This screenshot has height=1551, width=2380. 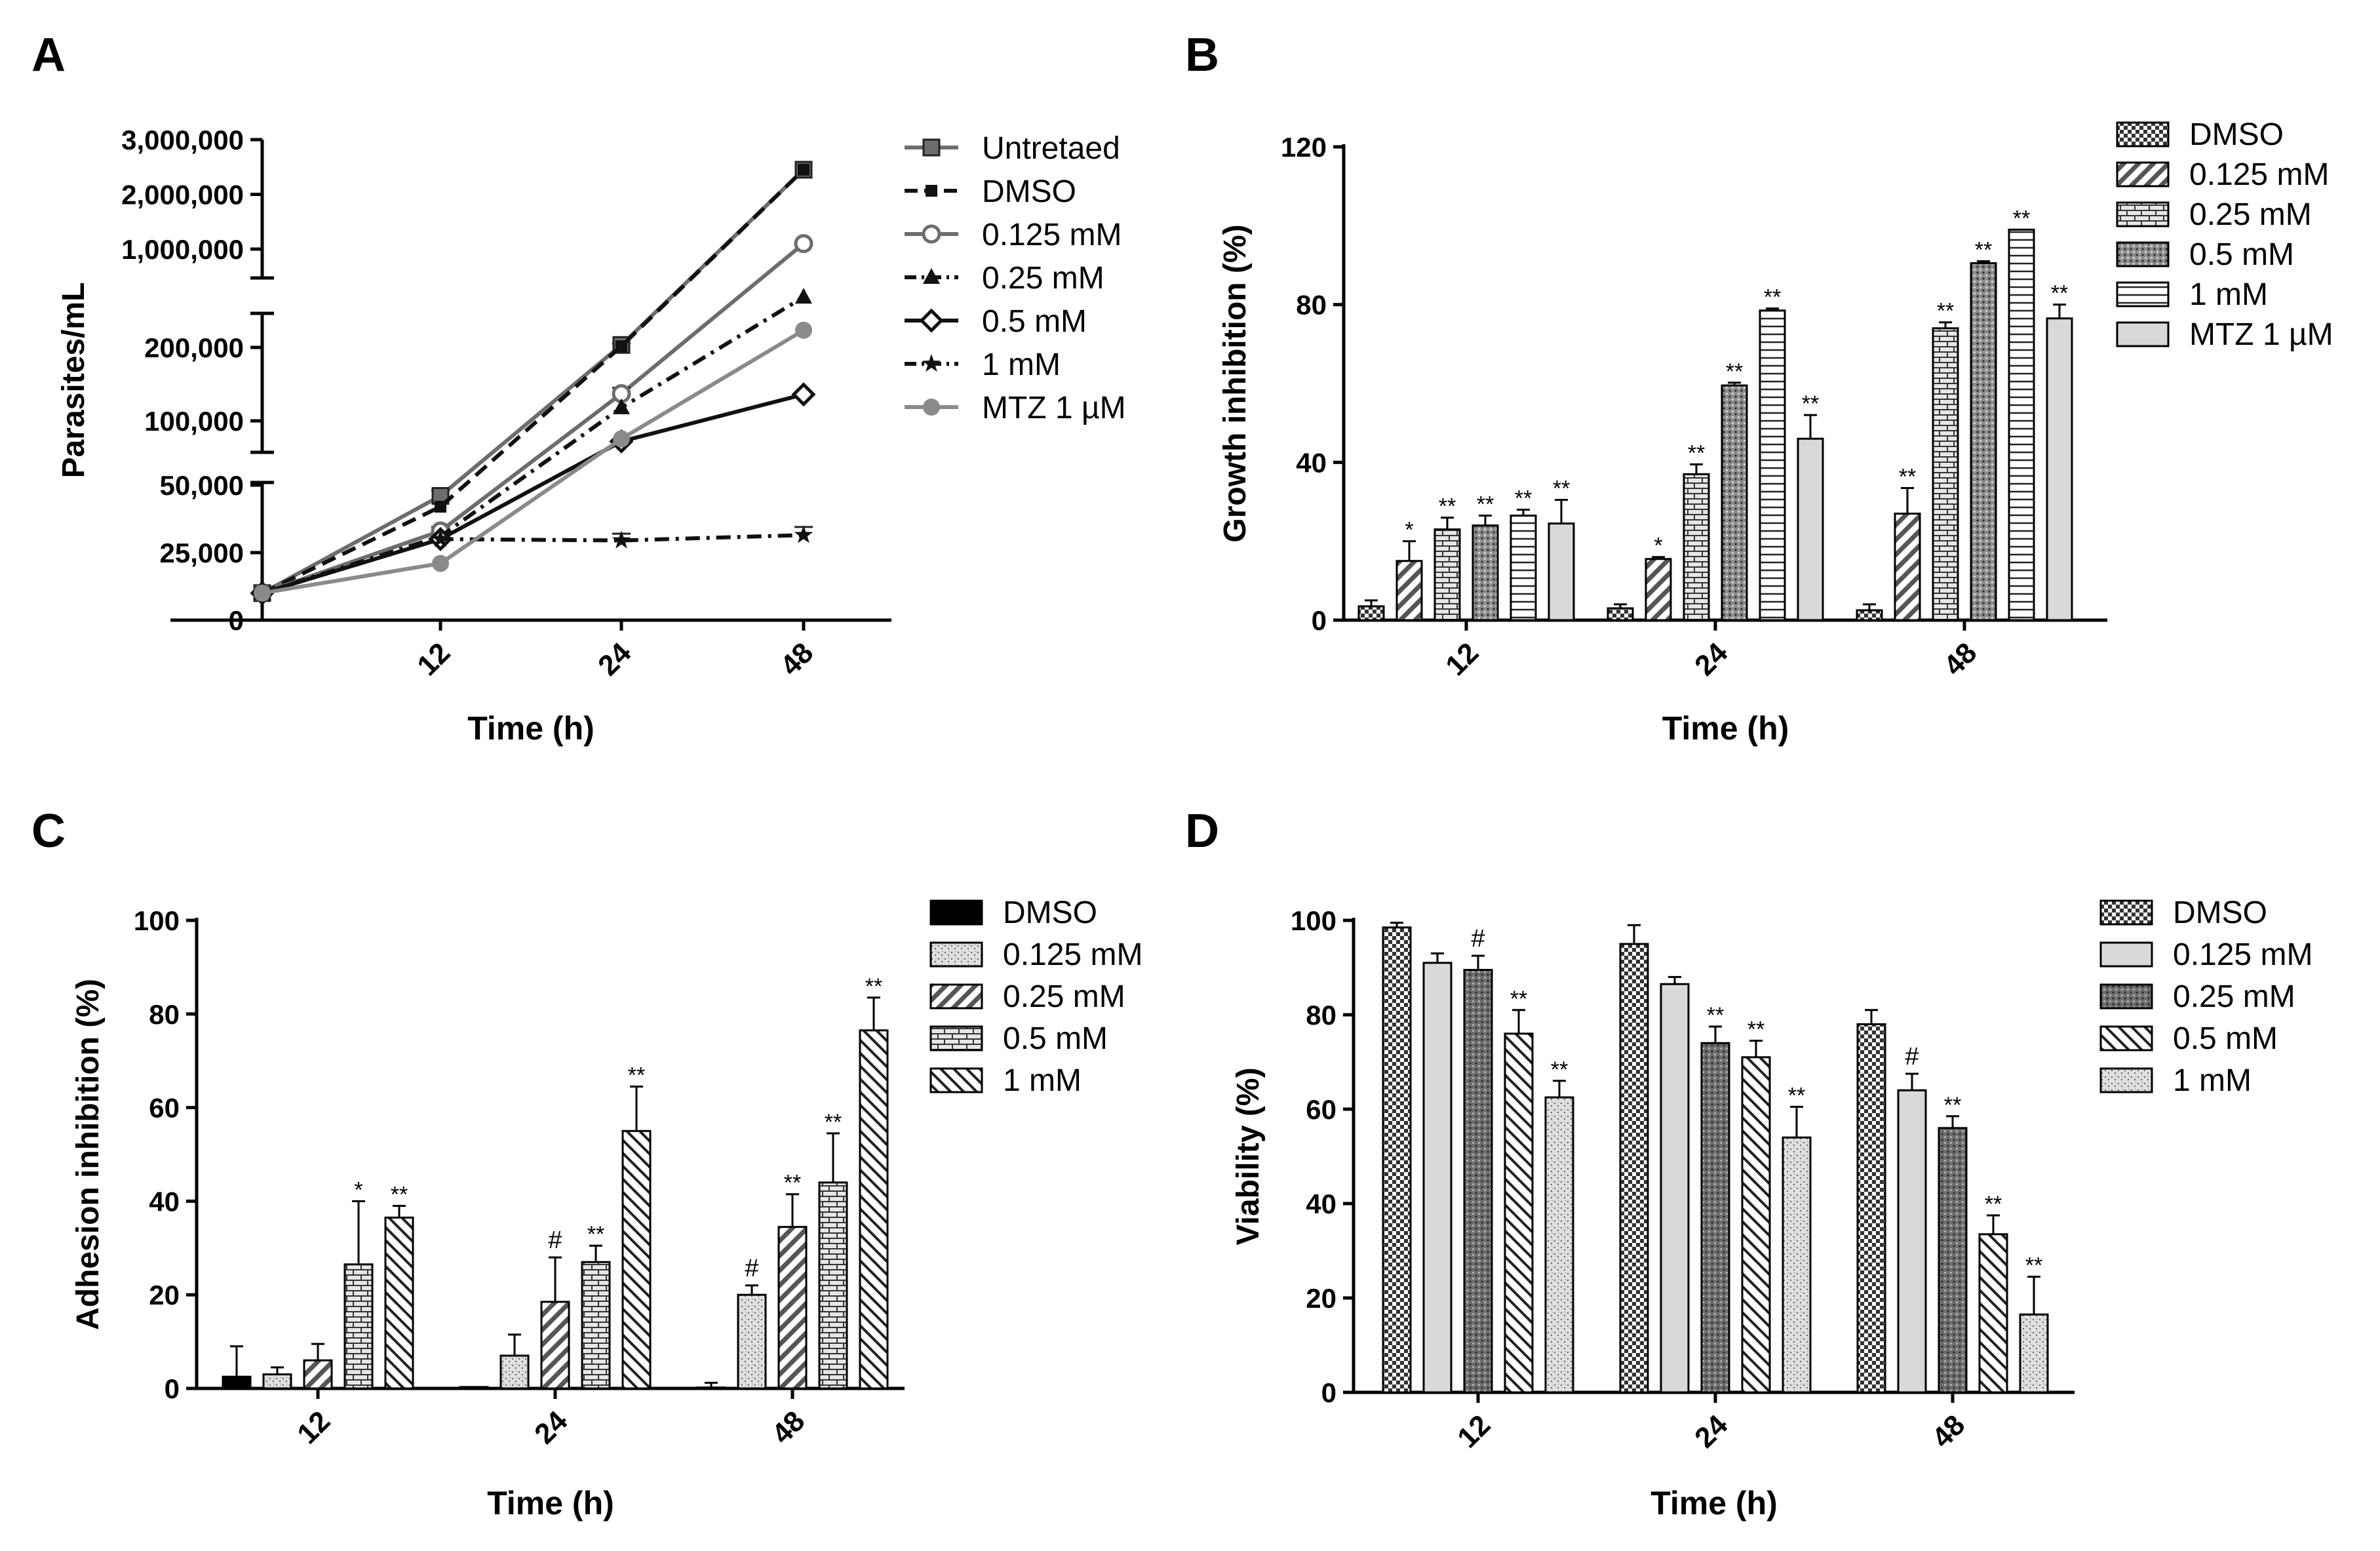 I want to click on point-dmso-24h, so click(x=621, y=346).